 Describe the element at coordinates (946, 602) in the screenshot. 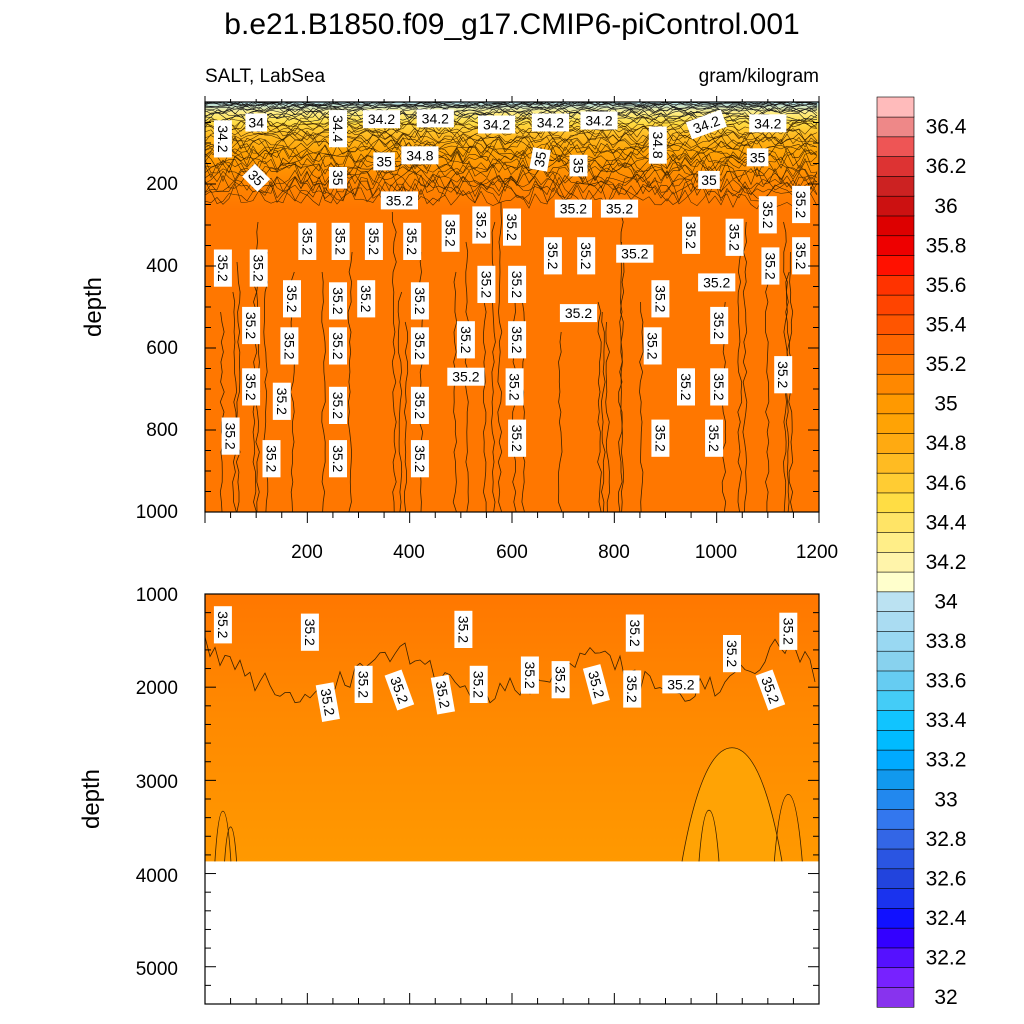

I see `colorbar-label-10: 34` at that location.